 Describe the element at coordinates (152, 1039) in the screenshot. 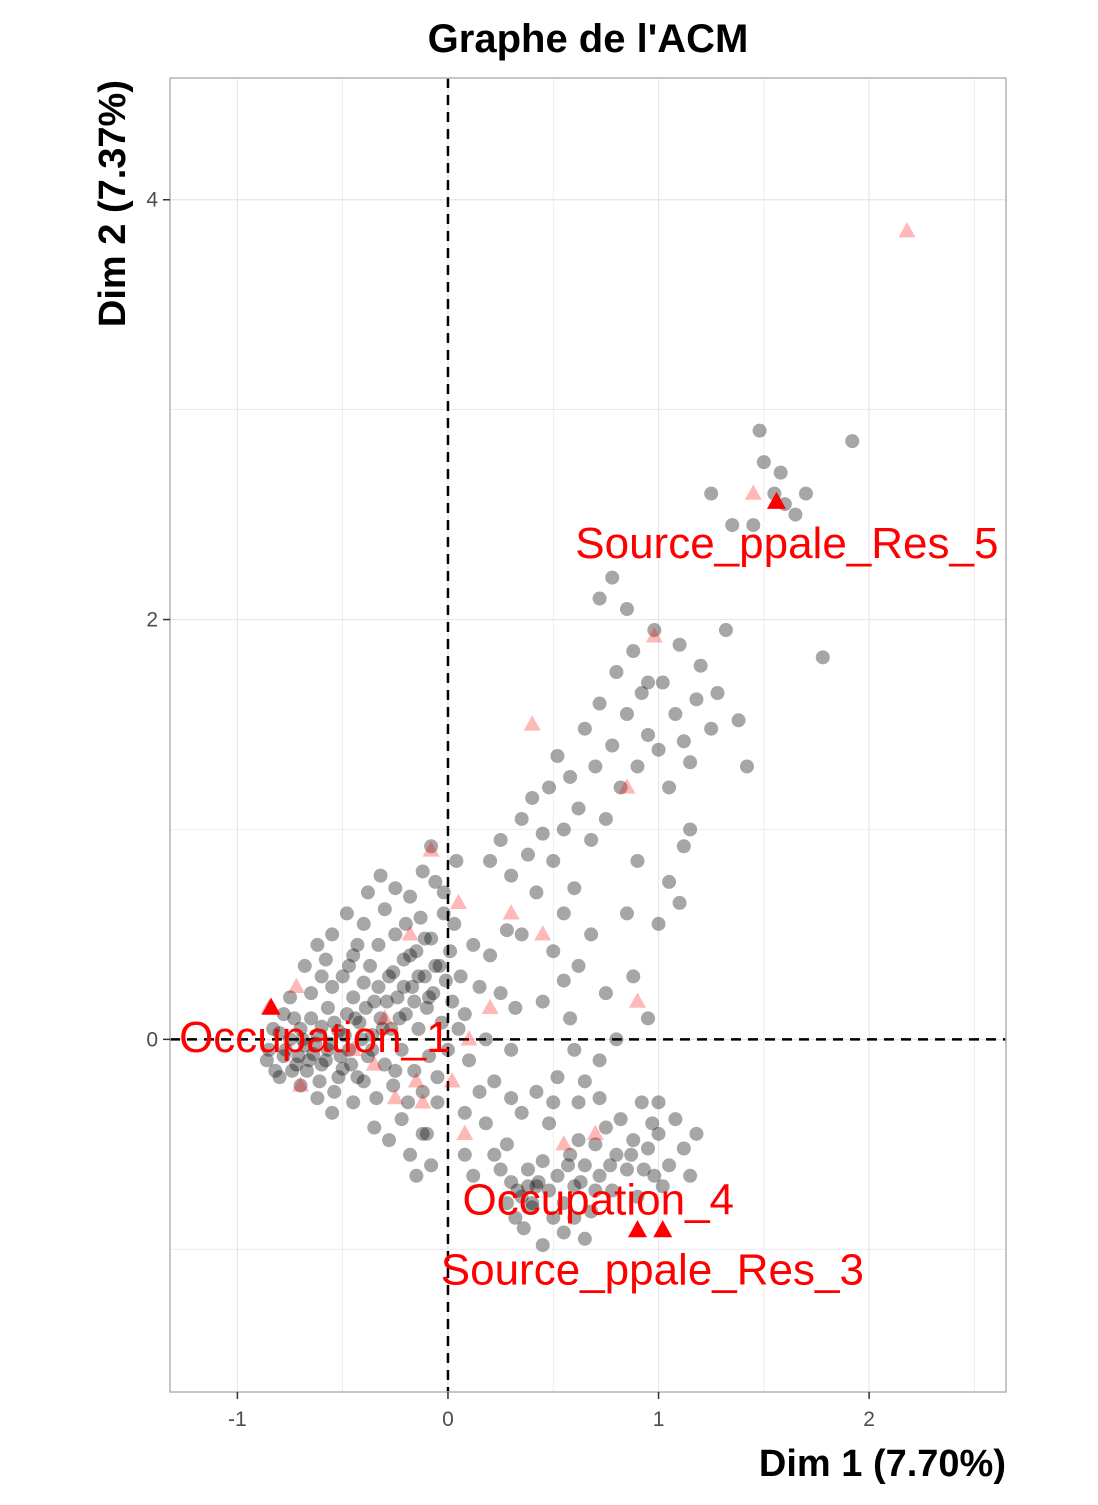

I see `y-tick-label: 0` at that location.